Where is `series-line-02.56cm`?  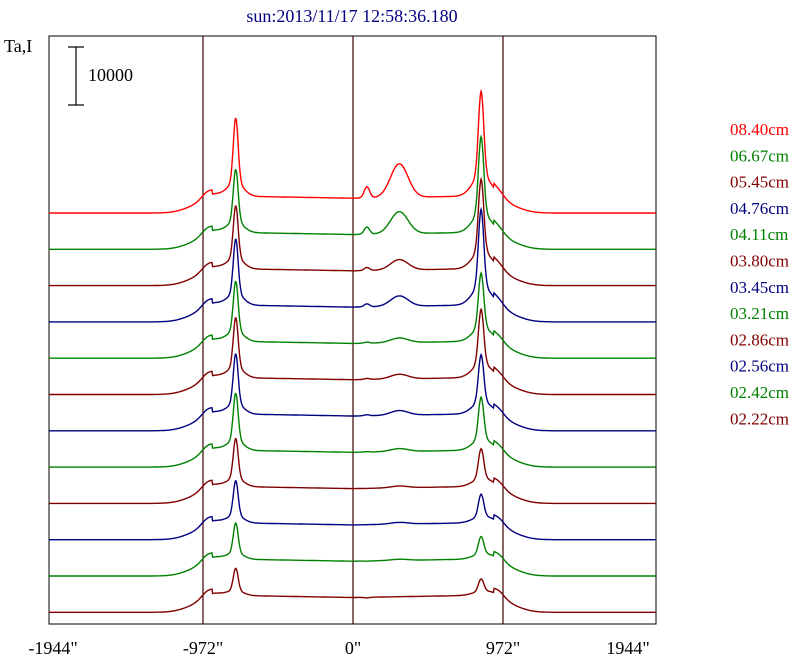
series-line-02.56cm is located at coordinates (352, 510).